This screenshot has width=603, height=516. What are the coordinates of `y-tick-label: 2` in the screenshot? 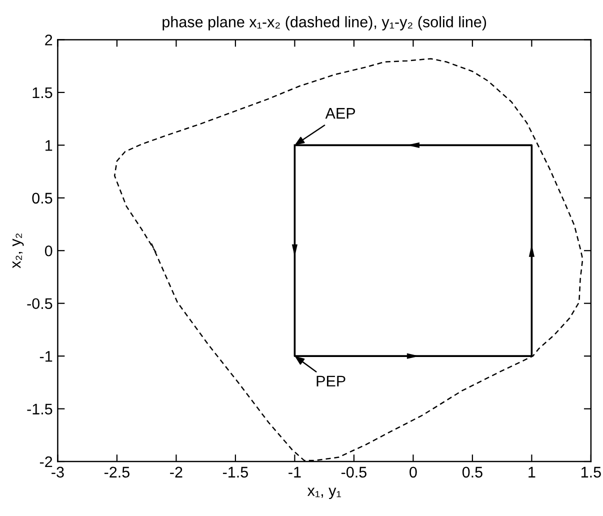 It's located at (48, 40).